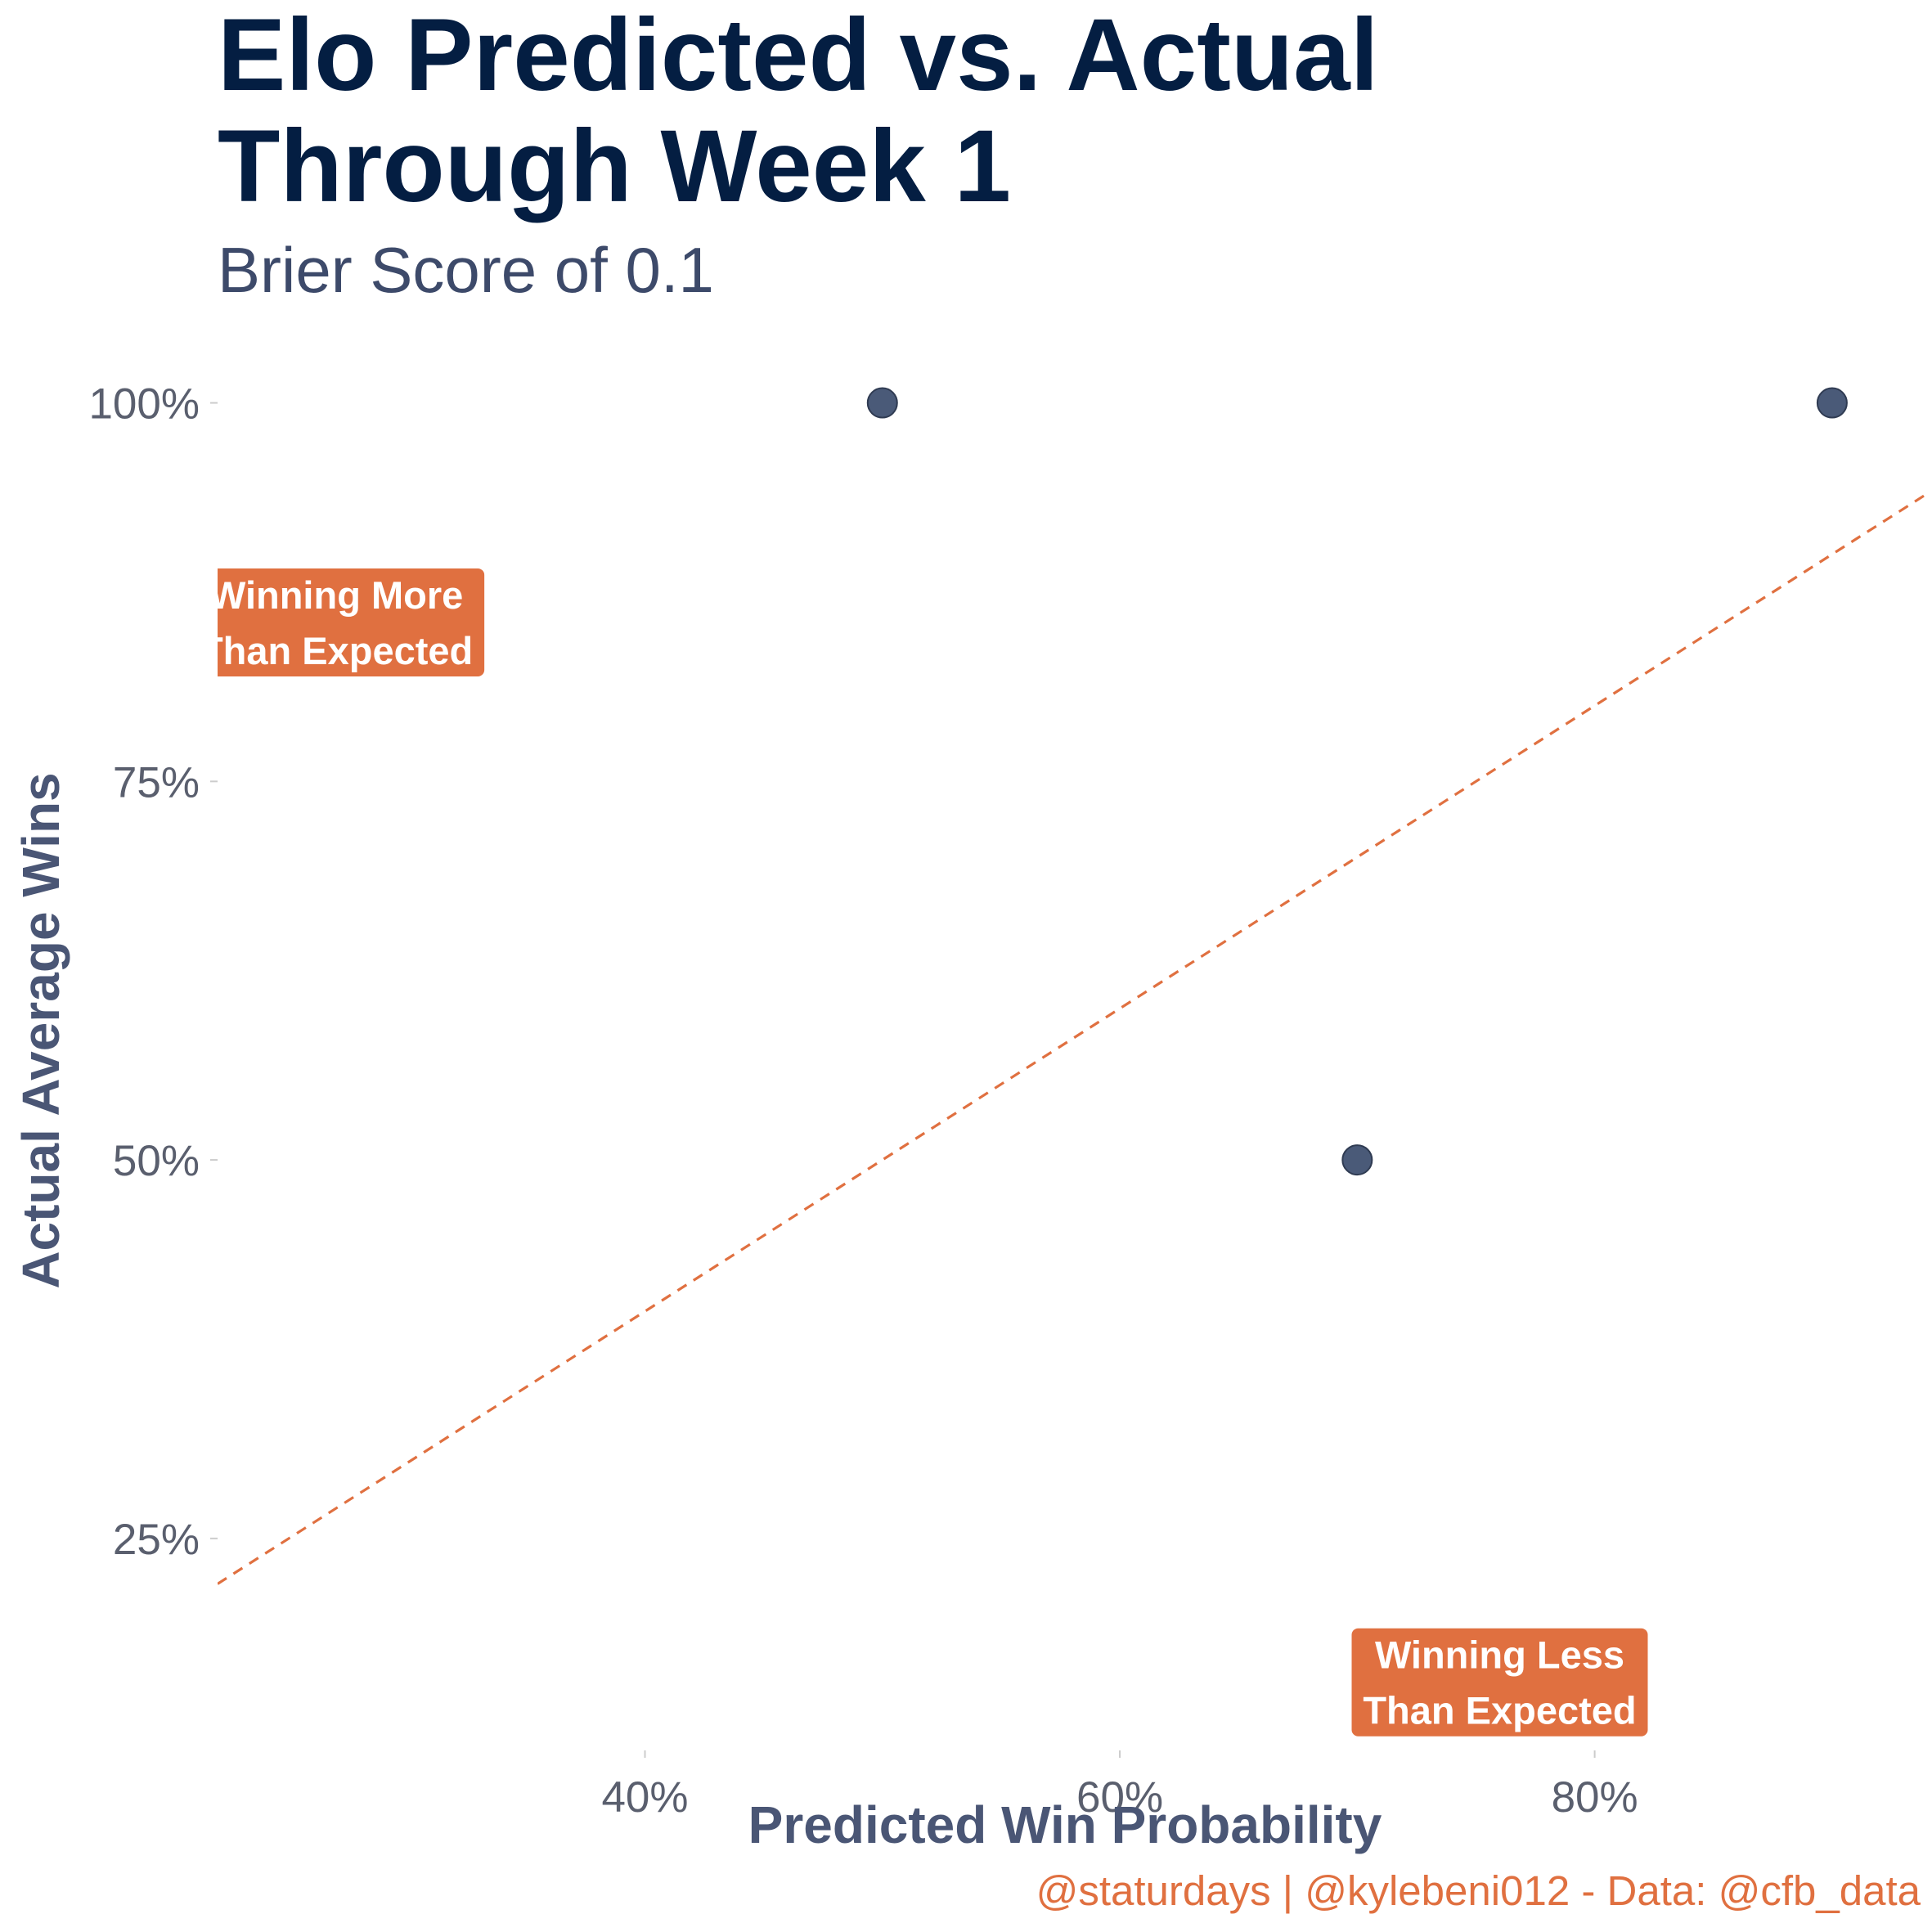  What do you see at coordinates (1595, 1797) in the screenshot?
I see `x-tick-label: 80%` at bounding box center [1595, 1797].